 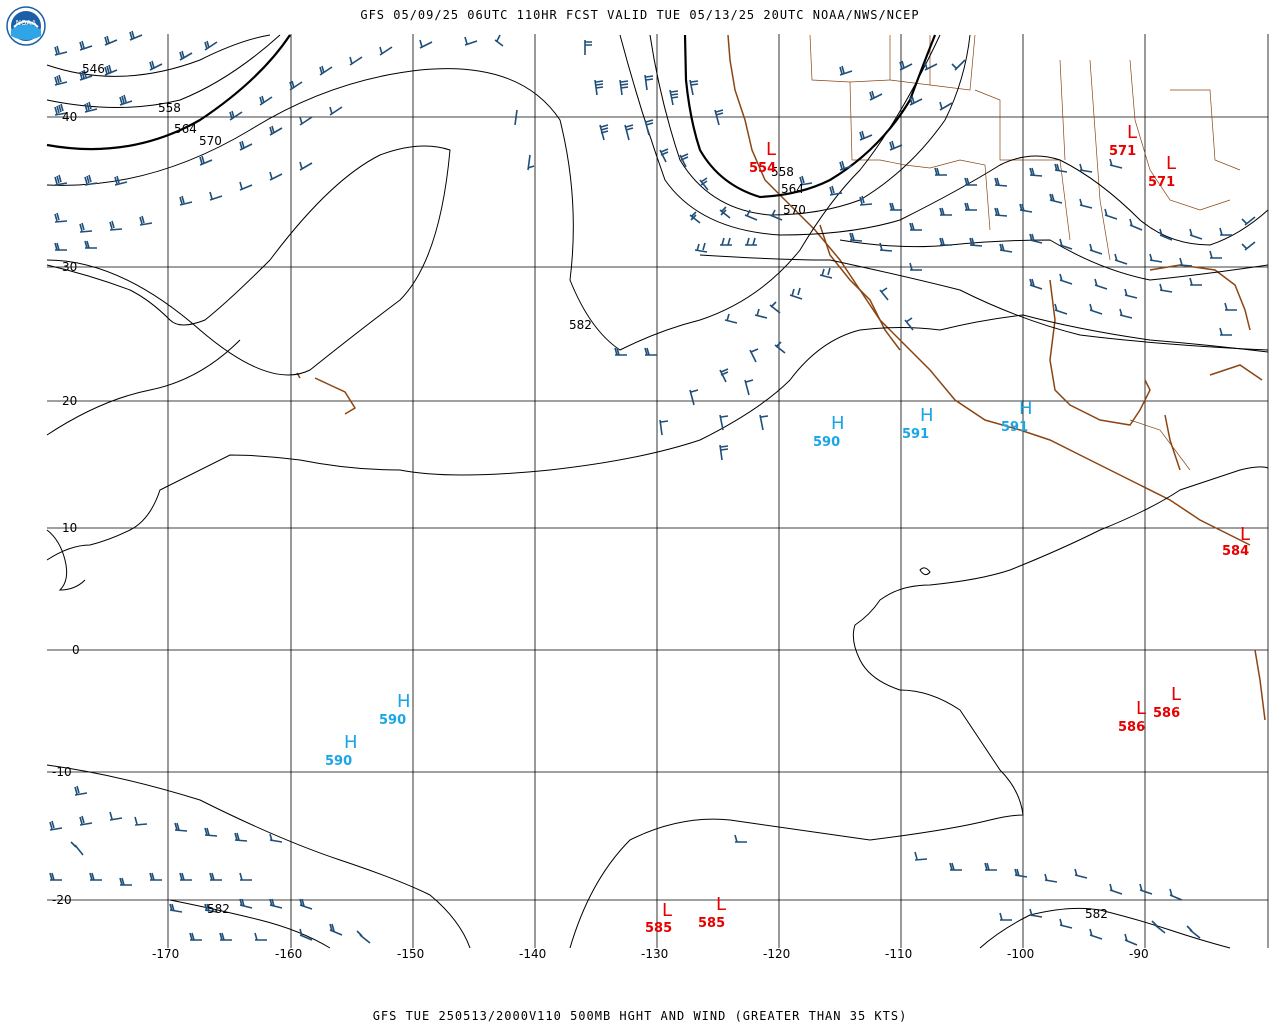 What do you see at coordinates (1020, 954) in the screenshot?
I see `lon-label: -100` at bounding box center [1020, 954].